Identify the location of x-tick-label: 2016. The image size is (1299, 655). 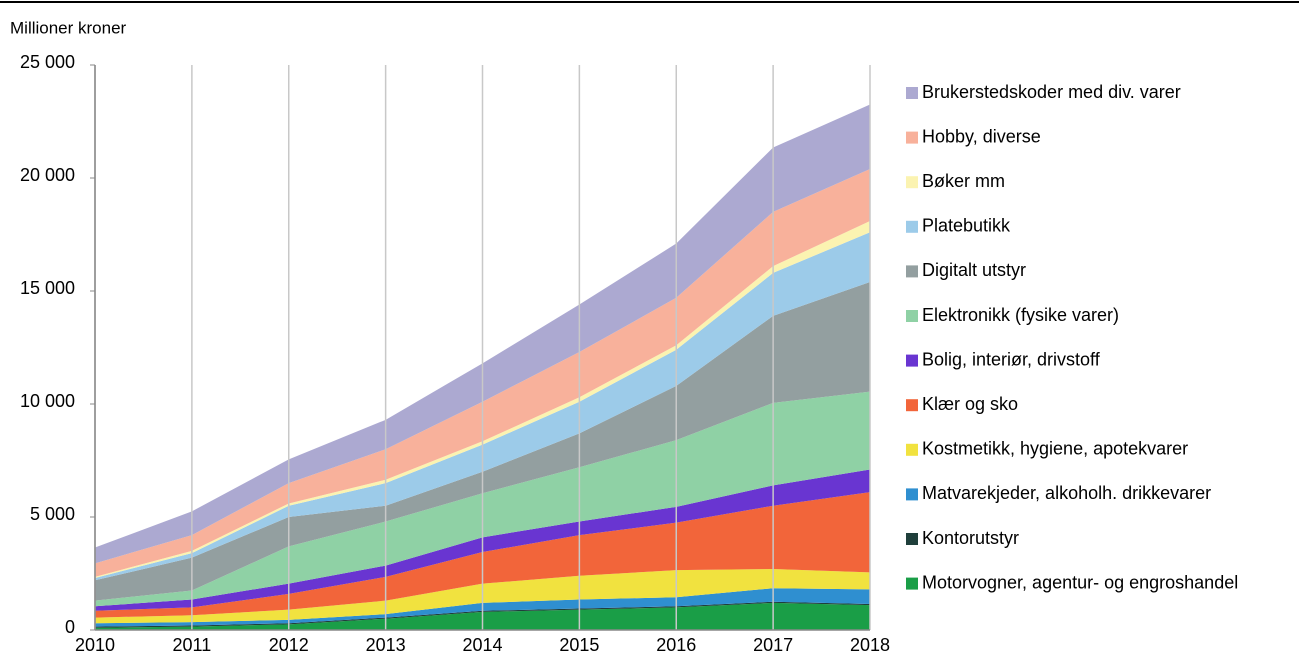
(676, 645).